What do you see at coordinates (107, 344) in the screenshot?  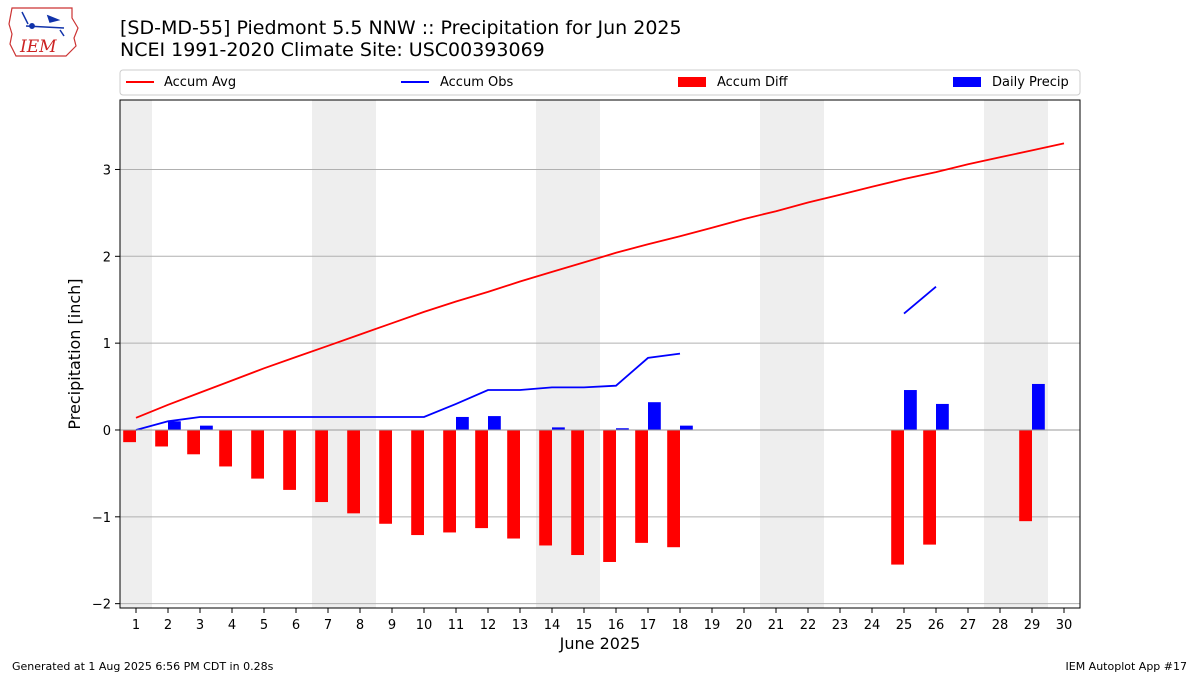 I see `y-tick-label: 1` at bounding box center [107, 344].